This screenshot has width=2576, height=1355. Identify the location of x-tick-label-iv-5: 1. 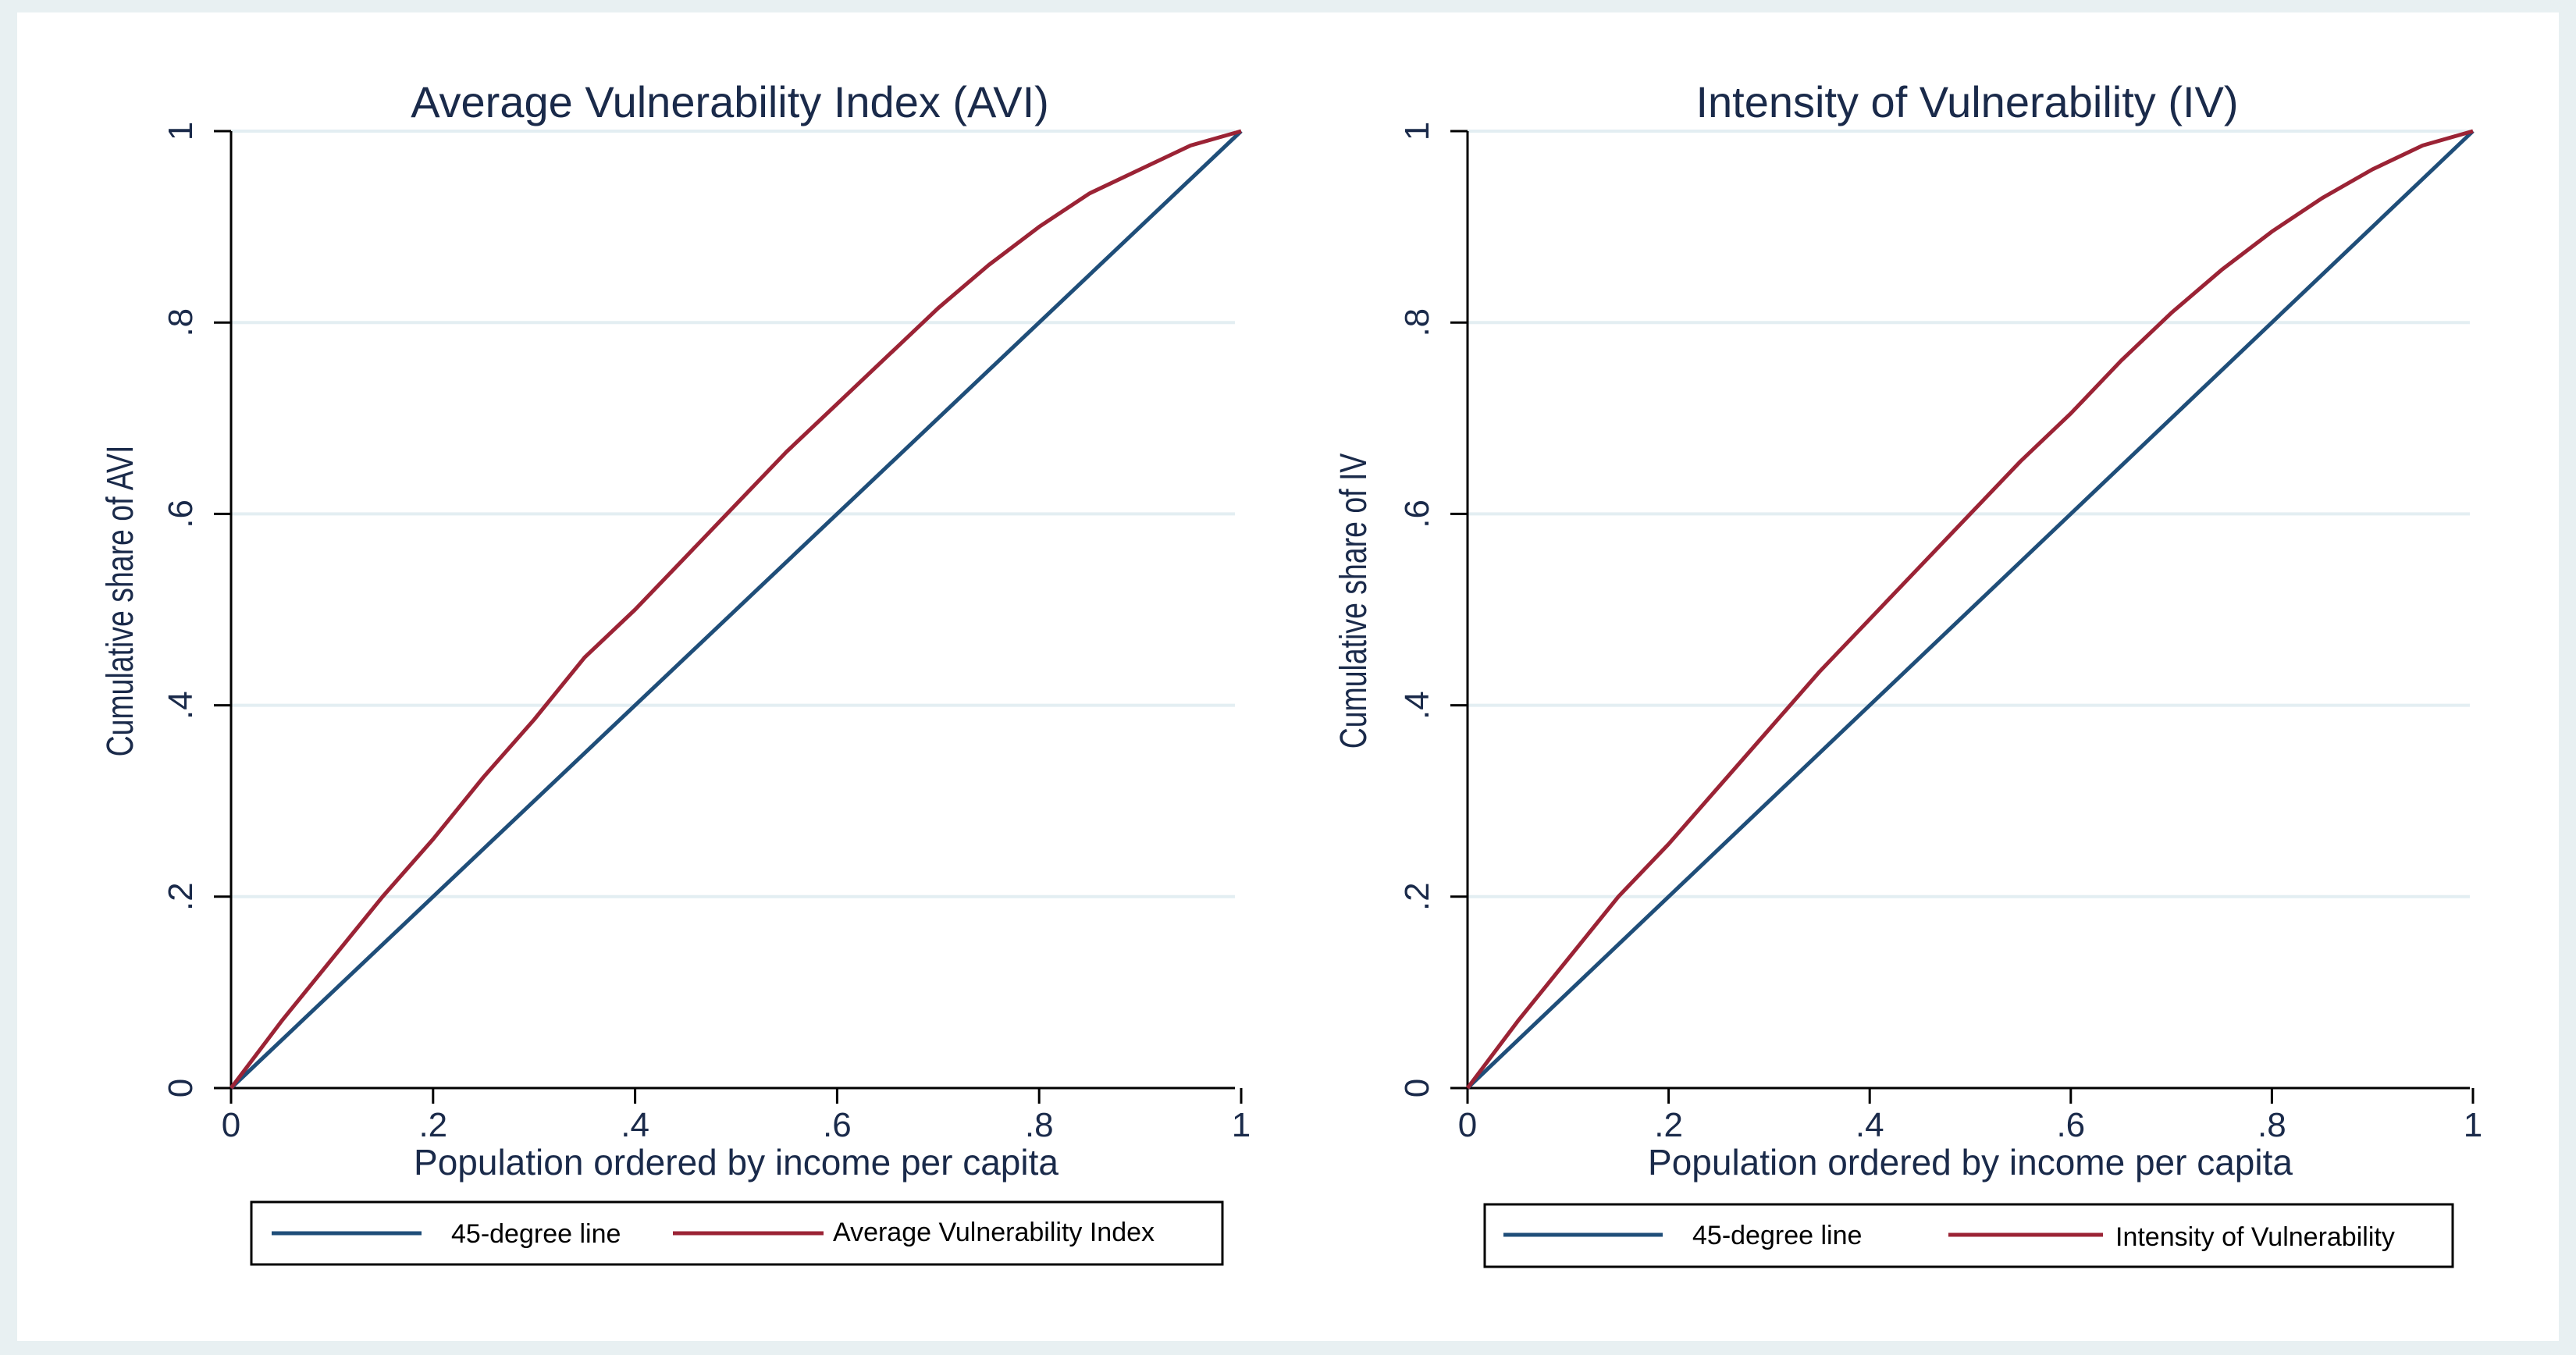
(2473, 1125).